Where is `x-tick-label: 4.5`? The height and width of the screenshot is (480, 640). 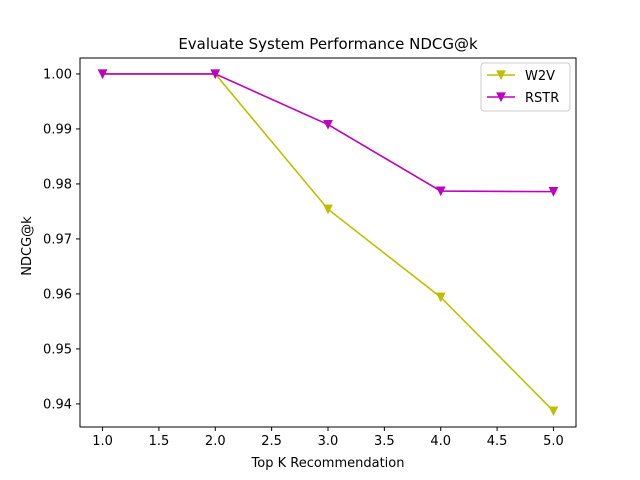 x-tick-label: 4.5 is located at coordinates (497, 441).